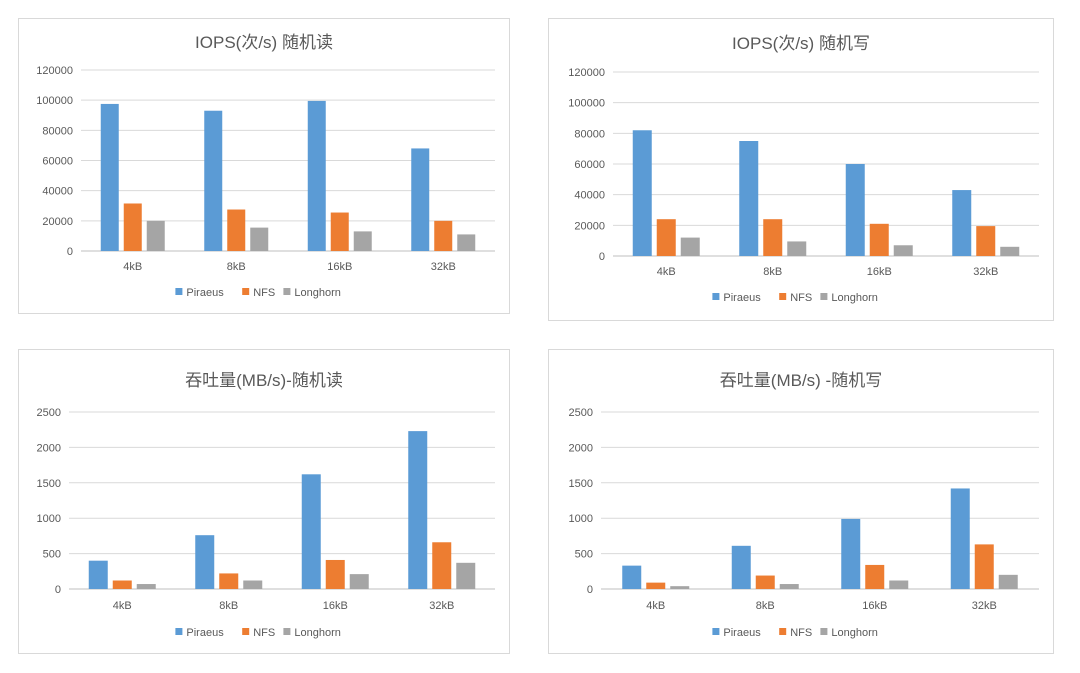 This screenshot has width=1080, height=673. Describe the element at coordinates (57, 162) in the screenshot. I see `y-tick-label: 60000` at that location.